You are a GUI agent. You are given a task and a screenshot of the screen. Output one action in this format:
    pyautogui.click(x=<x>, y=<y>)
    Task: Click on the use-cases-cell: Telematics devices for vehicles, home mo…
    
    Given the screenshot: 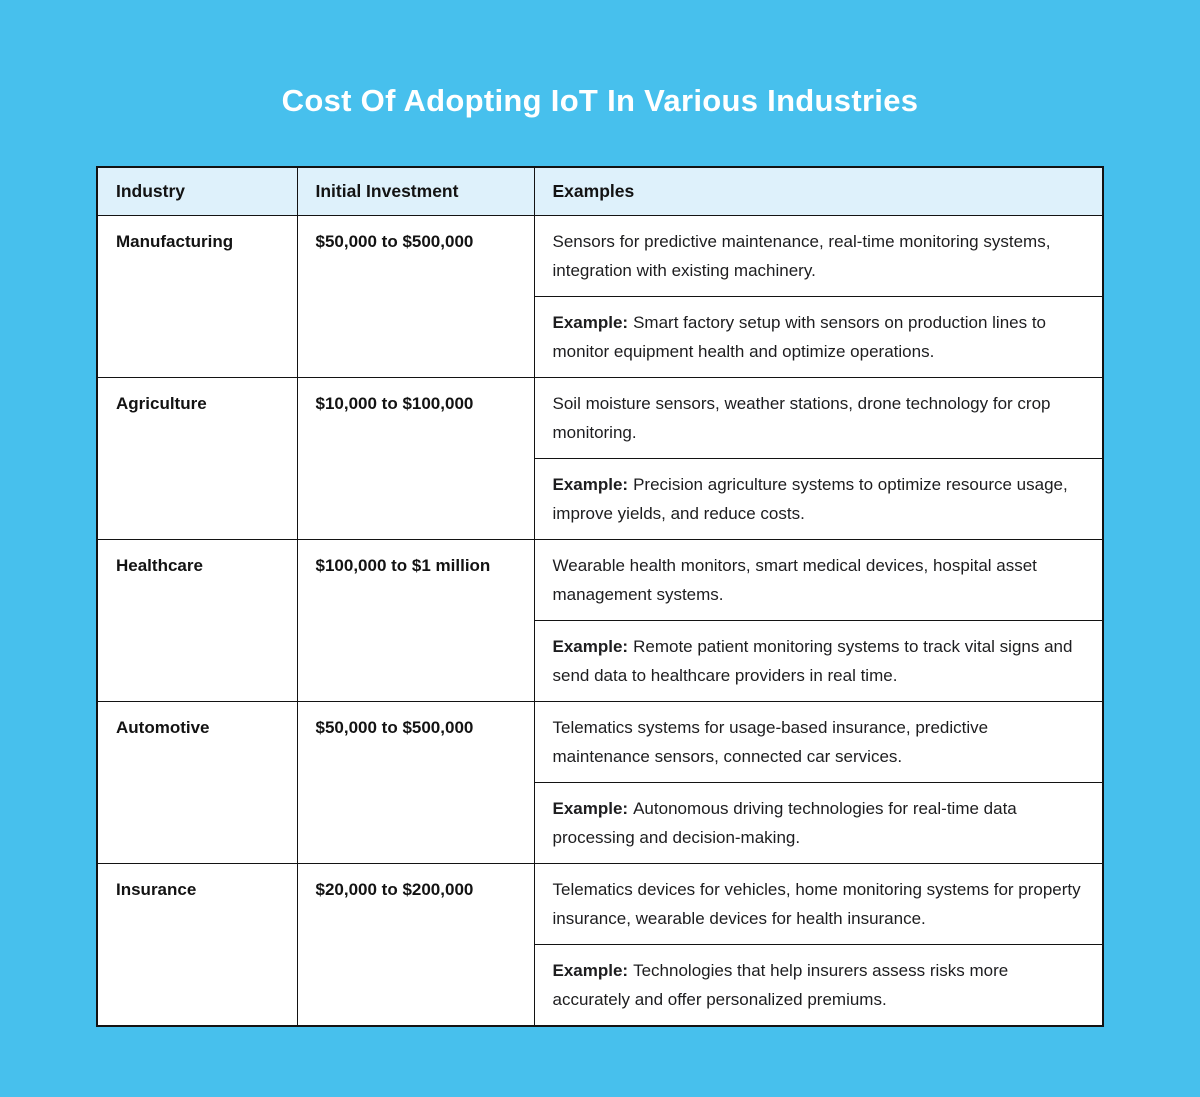 What is the action you would take?
    pyautogui.click(x=818, y=903)
    